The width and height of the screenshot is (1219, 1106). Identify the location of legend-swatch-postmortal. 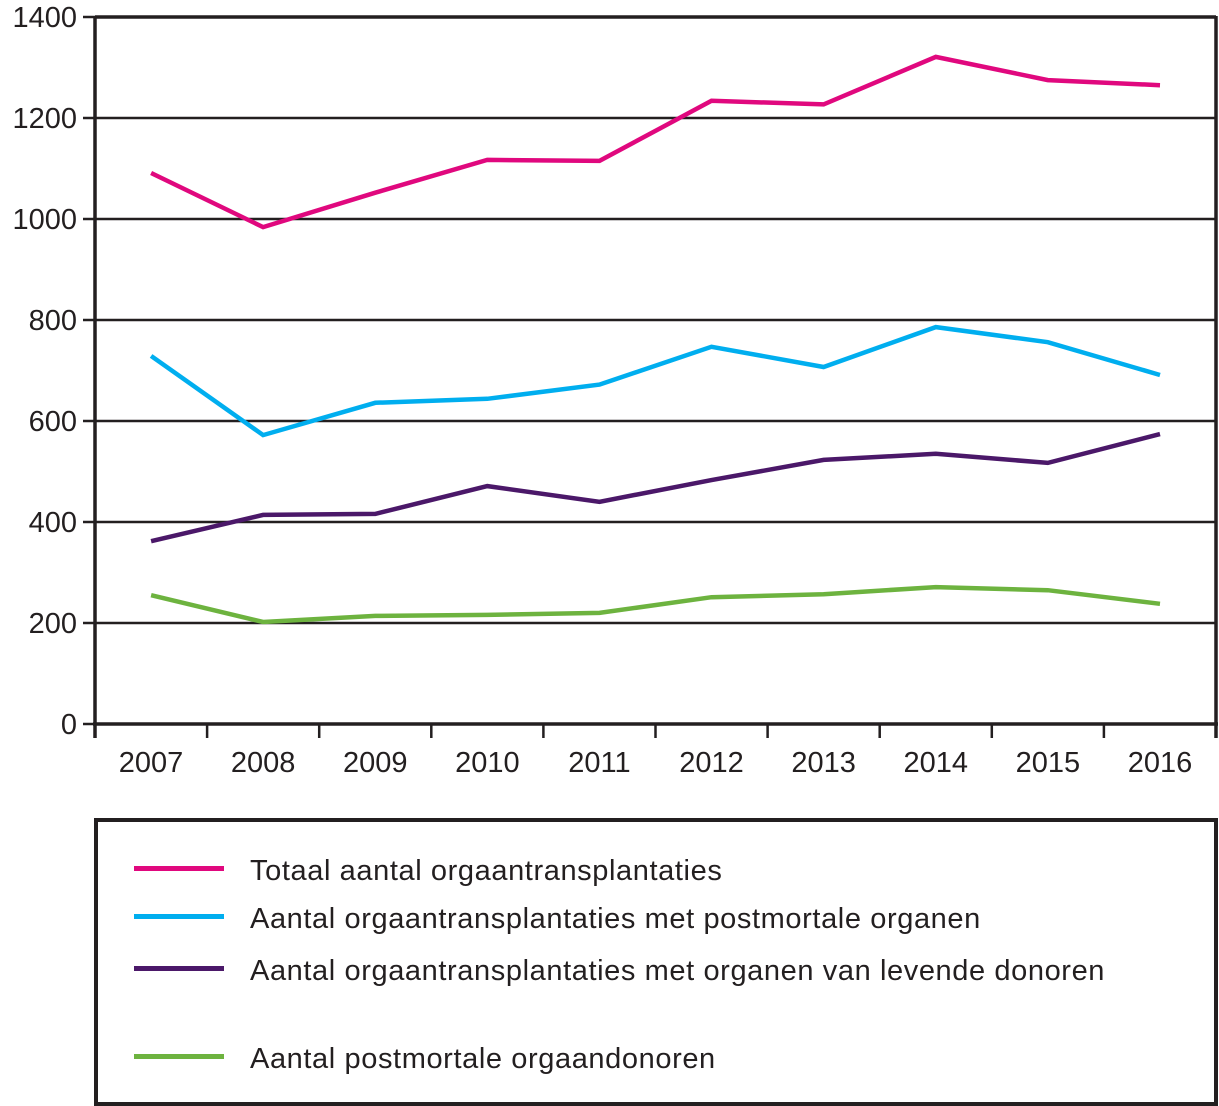
(179, 916).